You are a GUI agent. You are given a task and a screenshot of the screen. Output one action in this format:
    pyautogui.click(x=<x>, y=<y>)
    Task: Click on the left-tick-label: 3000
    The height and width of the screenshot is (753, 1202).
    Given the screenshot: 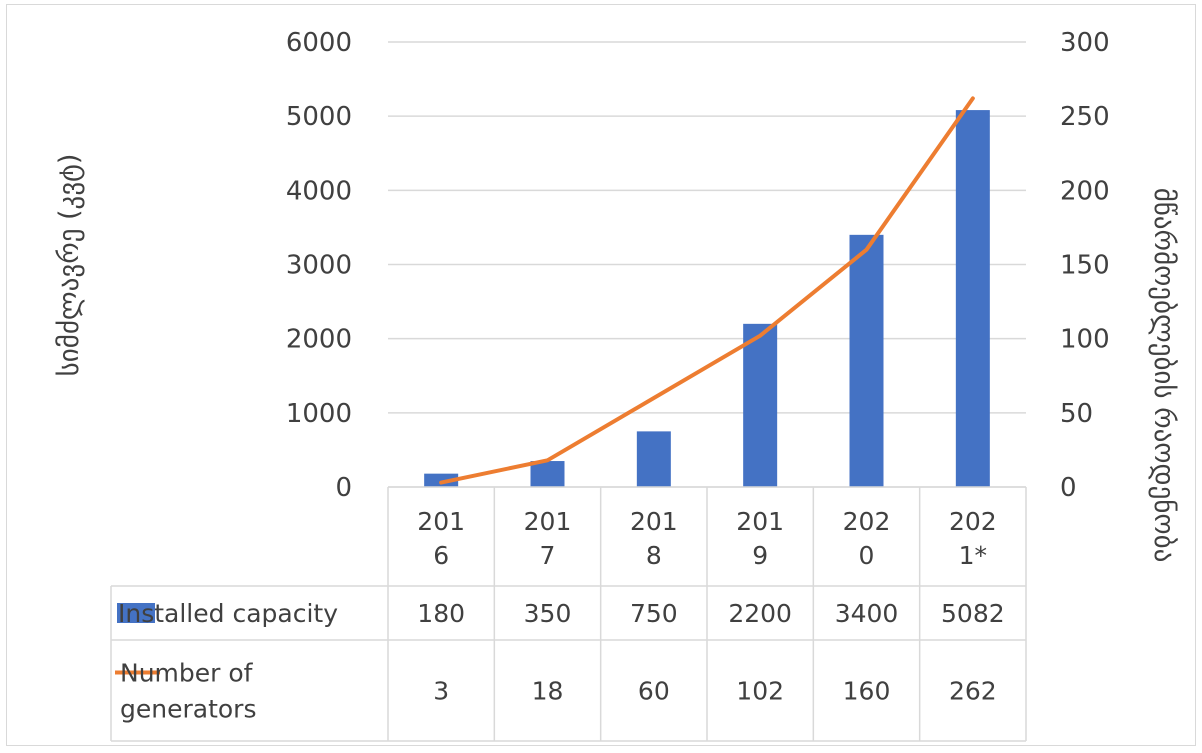 What is the action you would take?
    pyautogui.click(x=319, y=266)
    